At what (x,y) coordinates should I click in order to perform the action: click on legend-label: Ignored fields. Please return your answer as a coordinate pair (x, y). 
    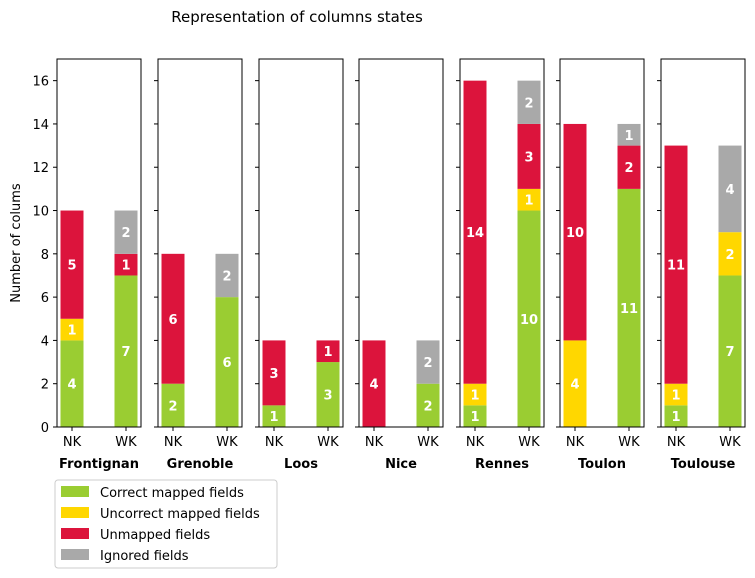
    Looking at the image, I should click on (144, 556).